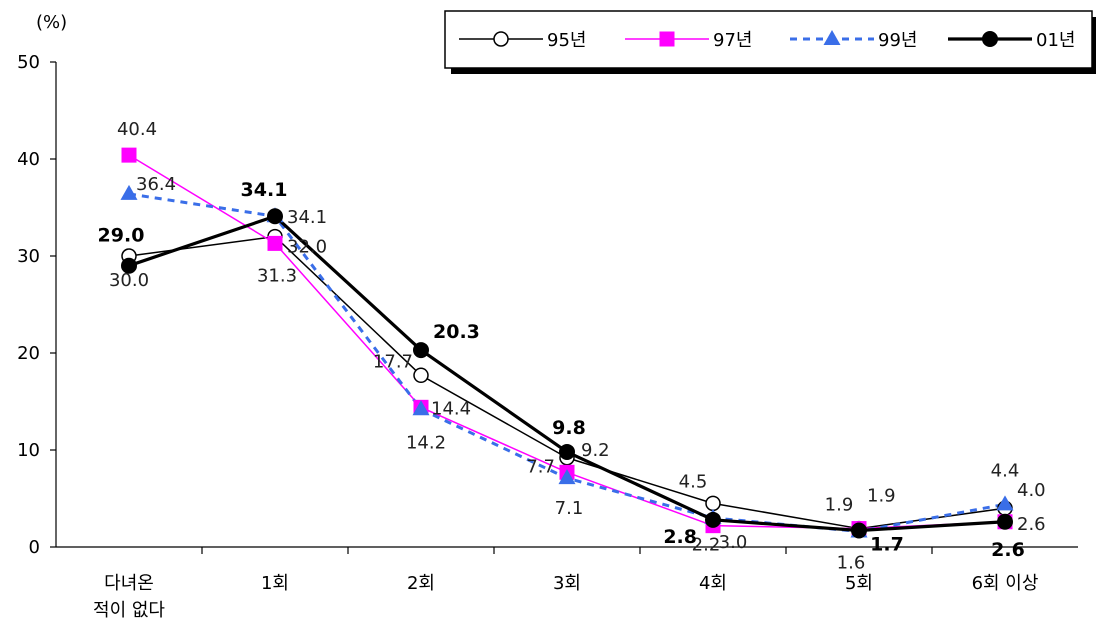 This screenshot has height=626, width=1096. I want to click on data-label: 4.4, so click(1005, 470).